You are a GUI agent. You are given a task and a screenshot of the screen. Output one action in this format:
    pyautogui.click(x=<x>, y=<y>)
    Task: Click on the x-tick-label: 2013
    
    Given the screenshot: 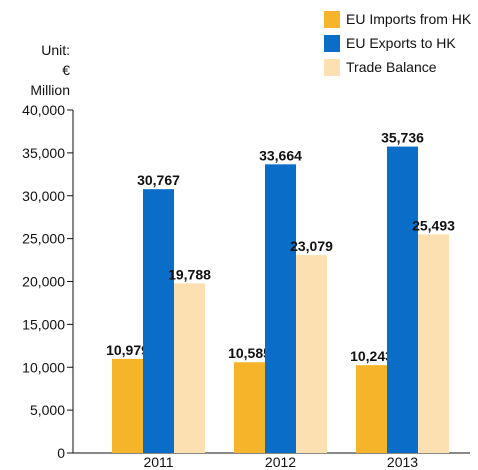 What is the action you would take?
    pyautogui.click(x=402, y=462)
    